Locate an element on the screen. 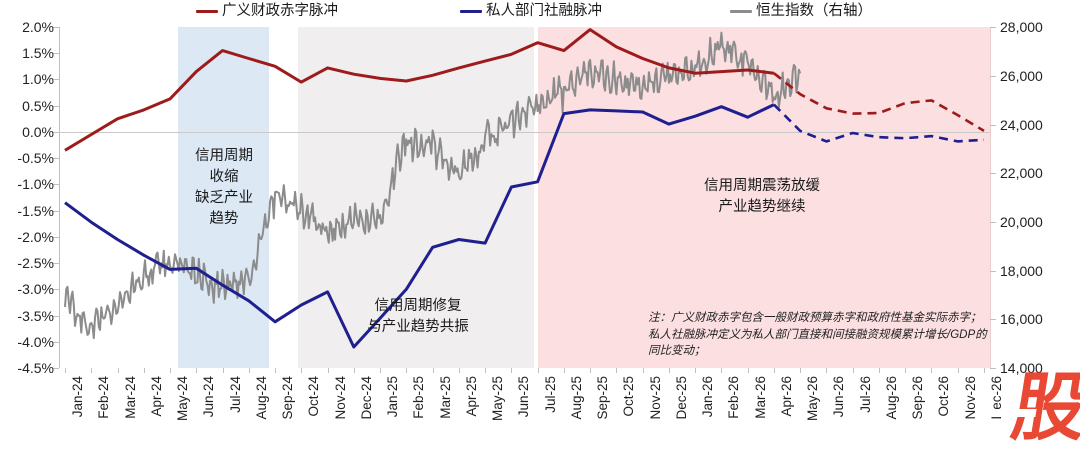 This screenshot has width=1080, height=455. annotation-line: 趋势 is located at coordinates (224, 219).